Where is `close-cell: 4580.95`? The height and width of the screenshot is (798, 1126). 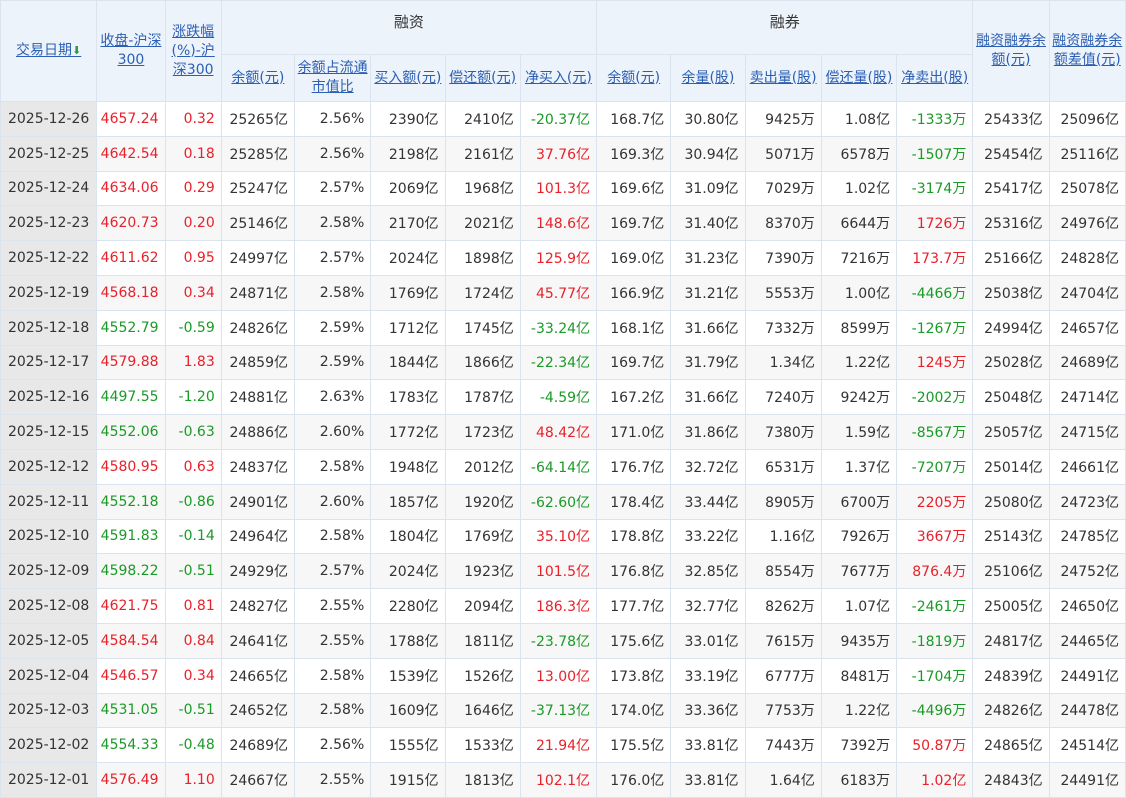
close-cell: 4580.95 is located at coordinates (131, 466).